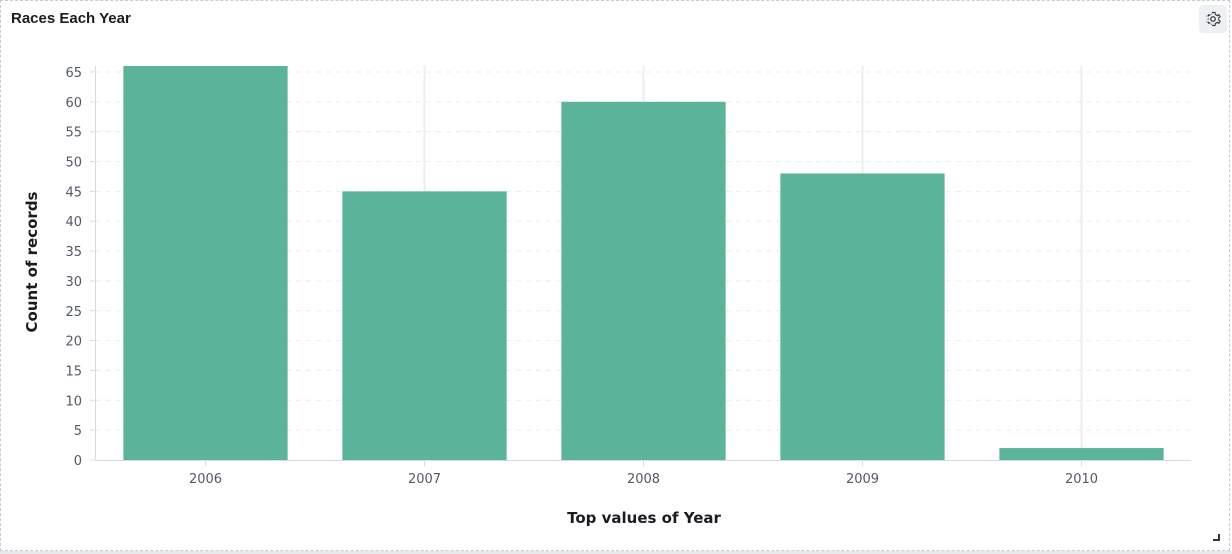 The image size is (1232, 554). I want to click on x-tick-label: 2007, so click(424, 479).